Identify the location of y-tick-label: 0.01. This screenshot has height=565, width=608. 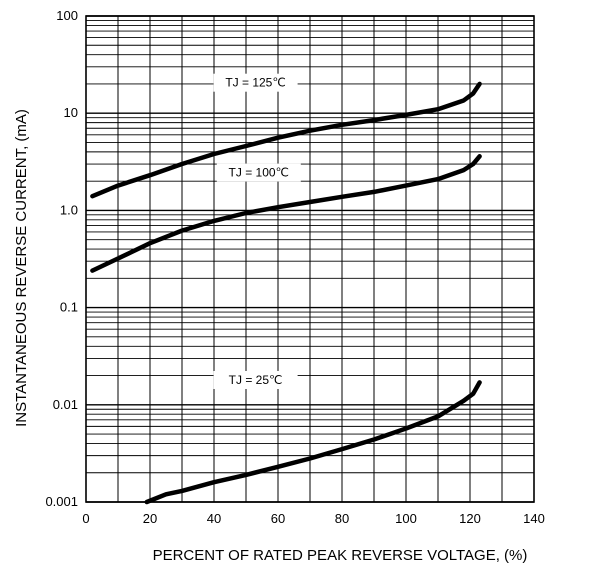
(65, 404).